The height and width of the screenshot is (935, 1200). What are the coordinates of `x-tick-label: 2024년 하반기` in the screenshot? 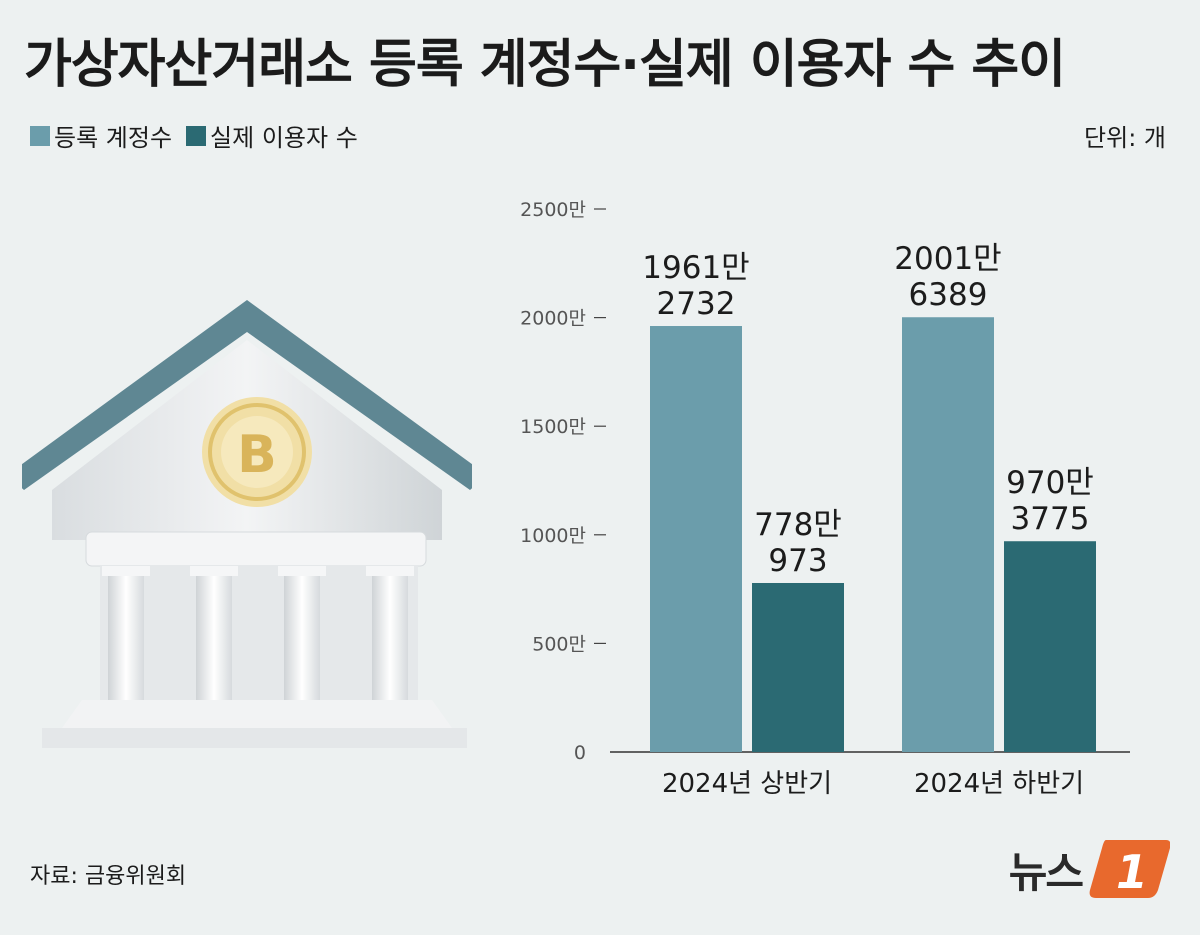 It's located at (999, 784).